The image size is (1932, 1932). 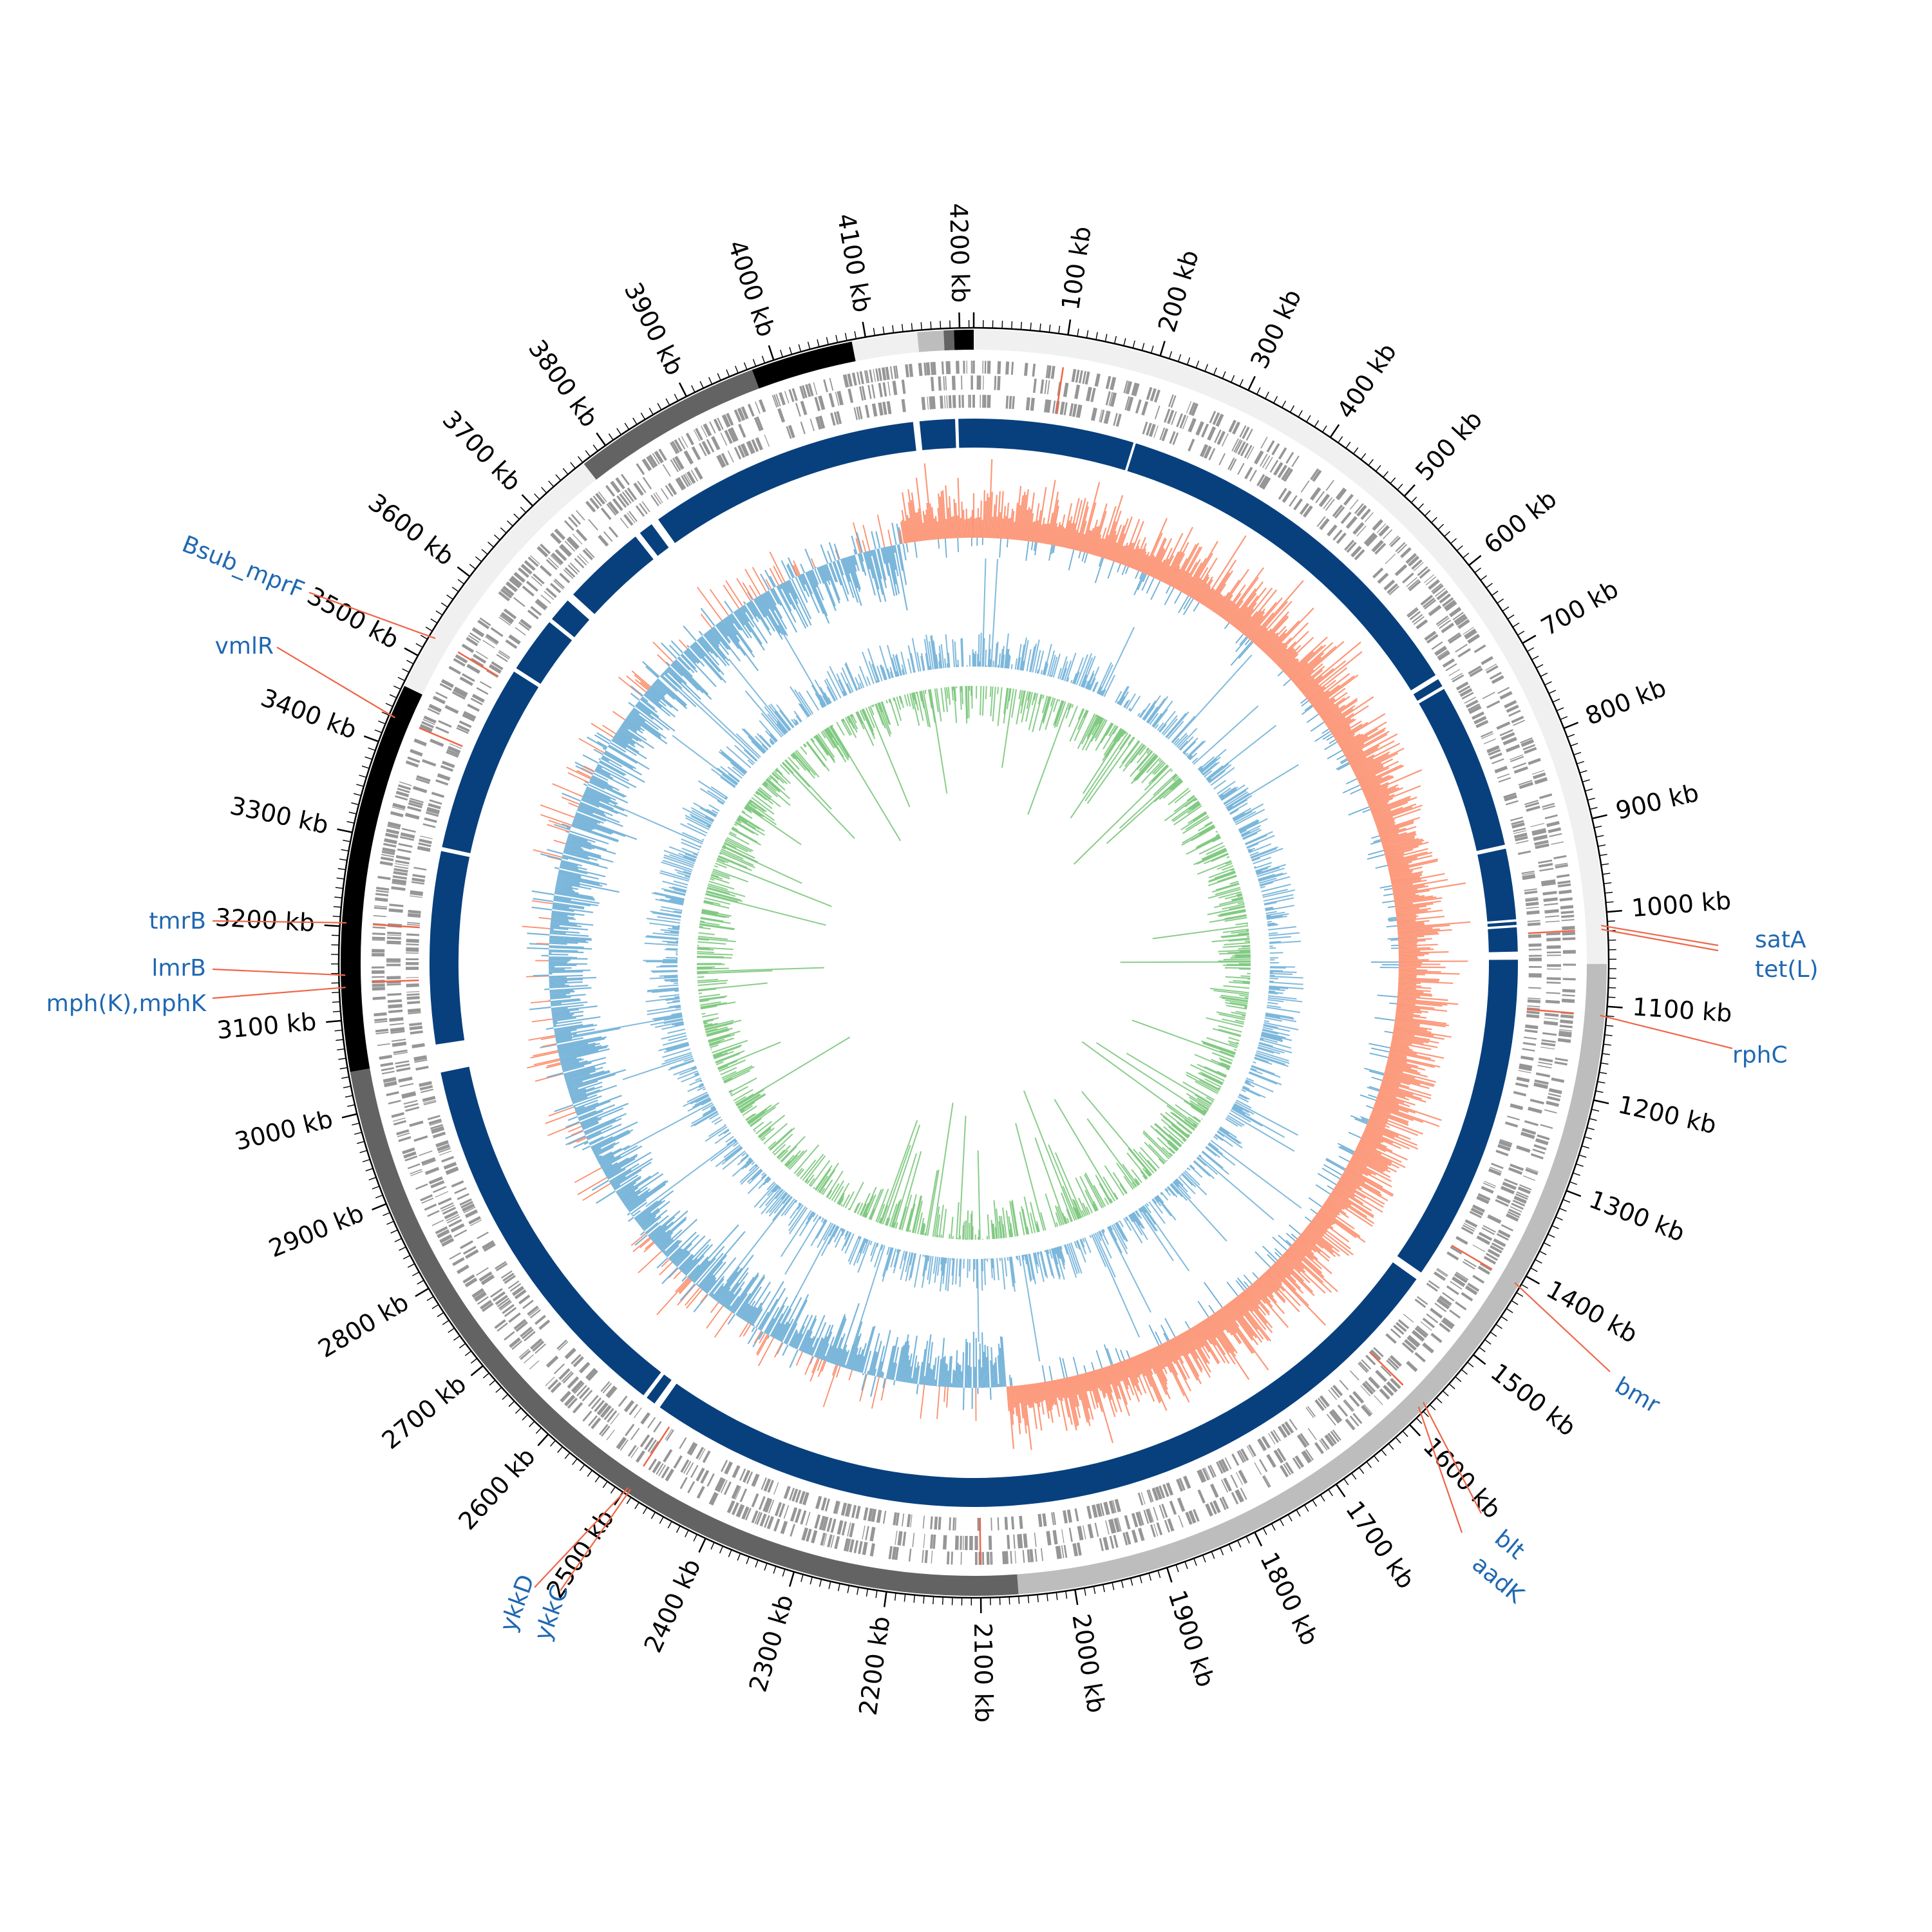 What do you see at coordinates (309, 714) in the screenshot?
I see `tick-label: 3400 kb` at bounding box center [309, 714].